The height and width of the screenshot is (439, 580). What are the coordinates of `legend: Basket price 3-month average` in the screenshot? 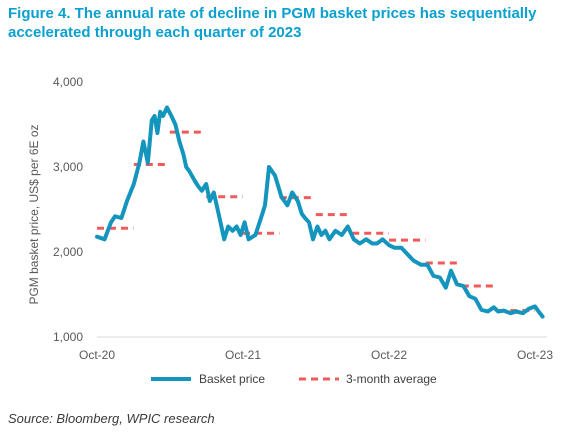 It's located at (294, 379).